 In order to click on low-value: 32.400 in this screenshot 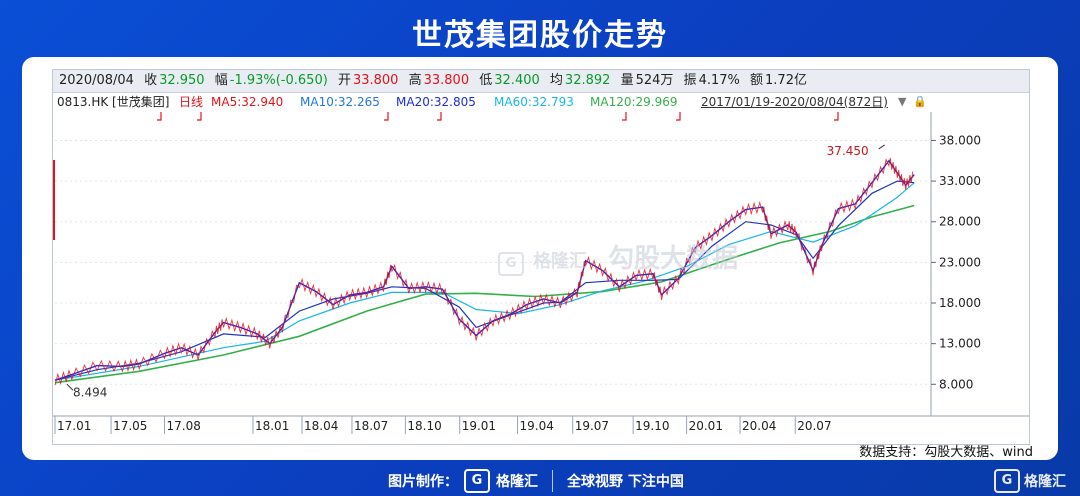, I will do `click(517, 80)`.